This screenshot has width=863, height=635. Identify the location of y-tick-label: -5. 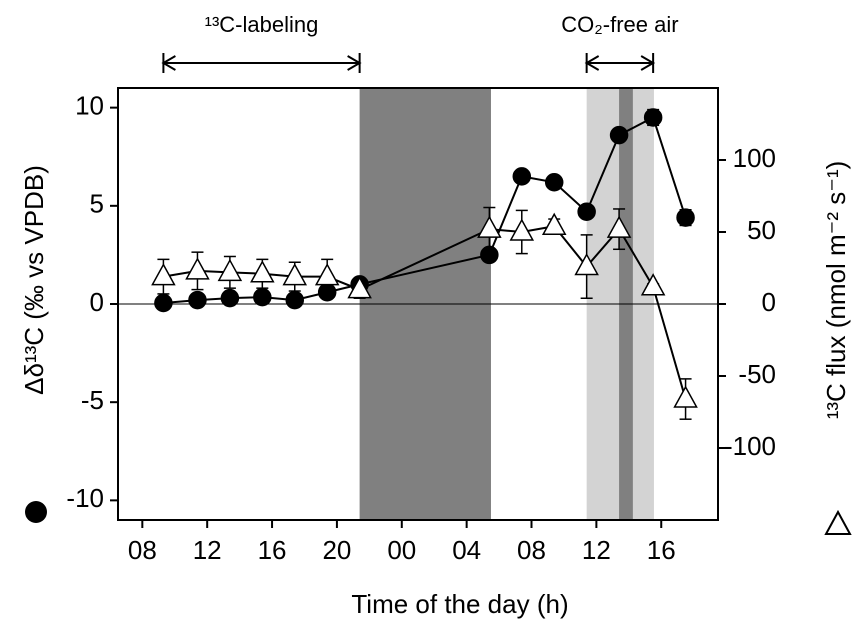
(92, 400).